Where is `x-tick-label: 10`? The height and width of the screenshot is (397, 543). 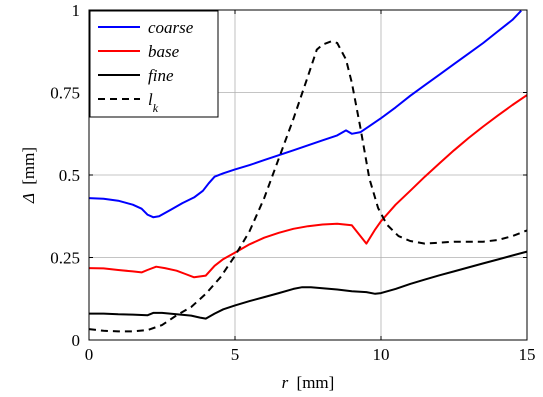 x-tick-label: 10 is located at coordinates (381, 354).